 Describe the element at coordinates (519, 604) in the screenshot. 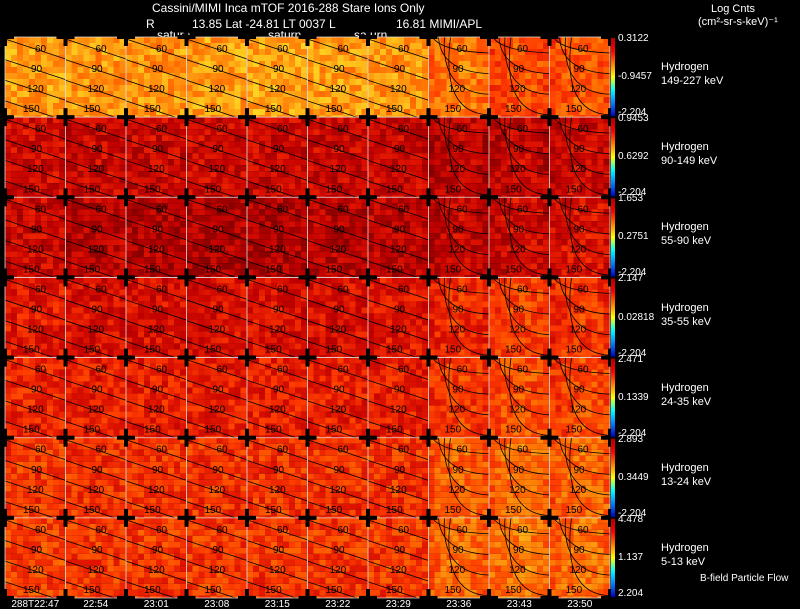

I see `time-tick-label: 23:43` at that location.